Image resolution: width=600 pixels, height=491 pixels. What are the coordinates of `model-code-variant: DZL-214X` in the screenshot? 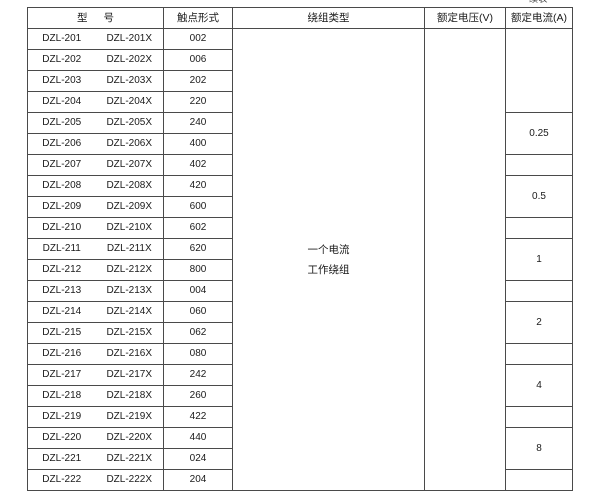 It's located at (129, 311).